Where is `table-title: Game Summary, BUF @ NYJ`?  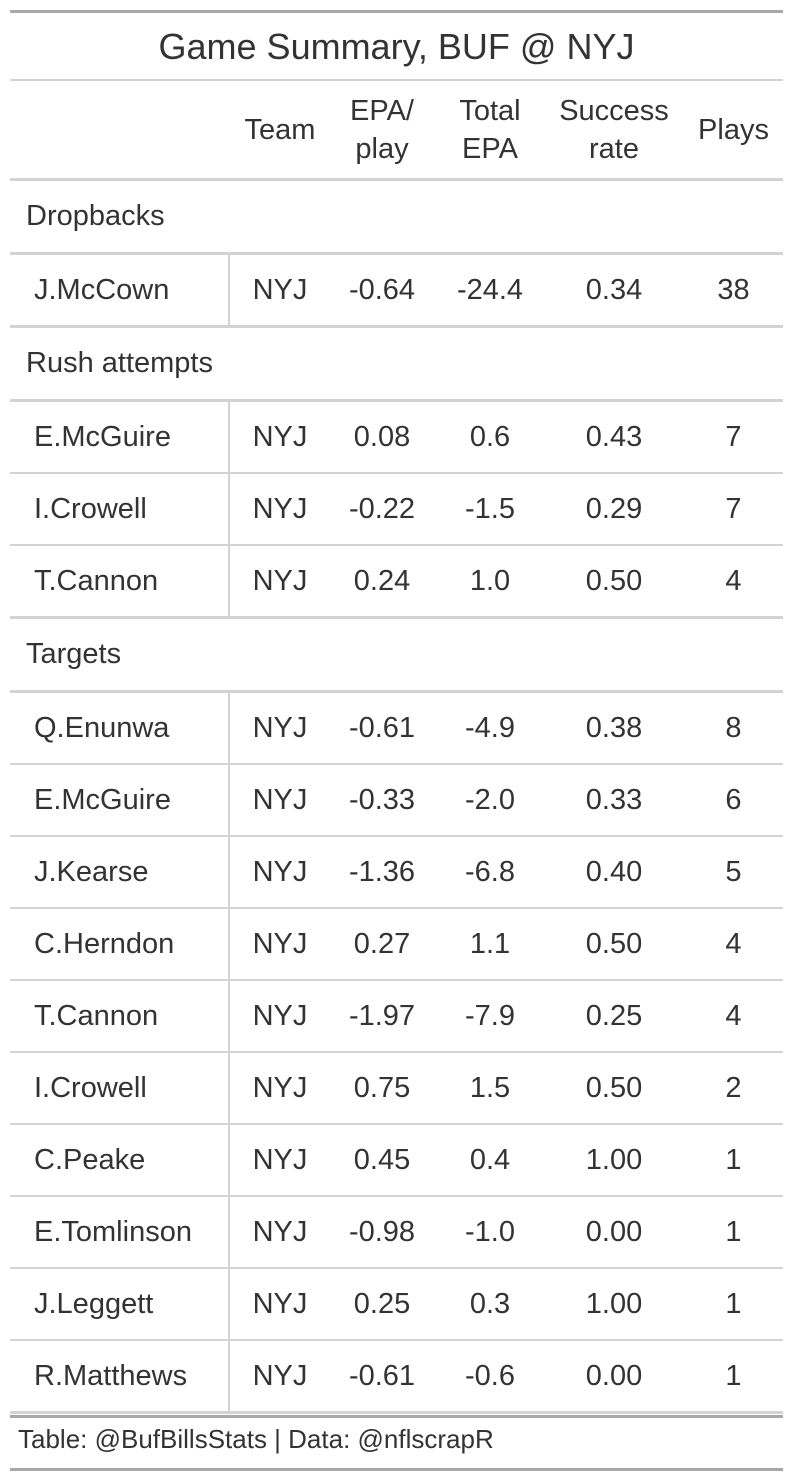 table-title: Game Summary, BUF @ NYJ is located at coordinates (396, 46).